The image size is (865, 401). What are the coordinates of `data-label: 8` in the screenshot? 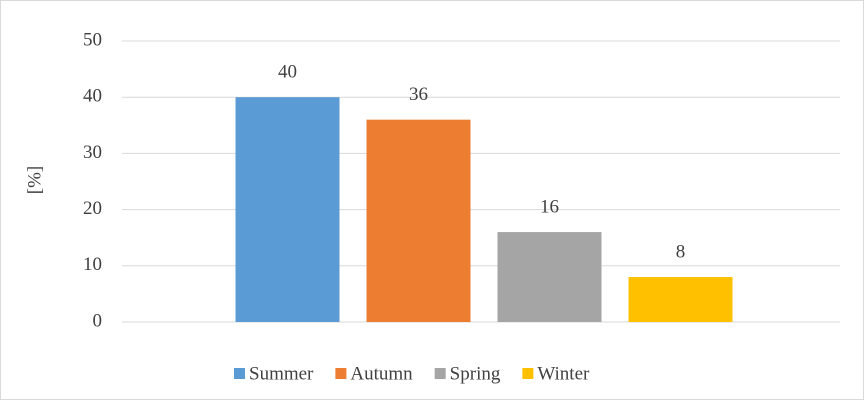 It's located at (681, 251).